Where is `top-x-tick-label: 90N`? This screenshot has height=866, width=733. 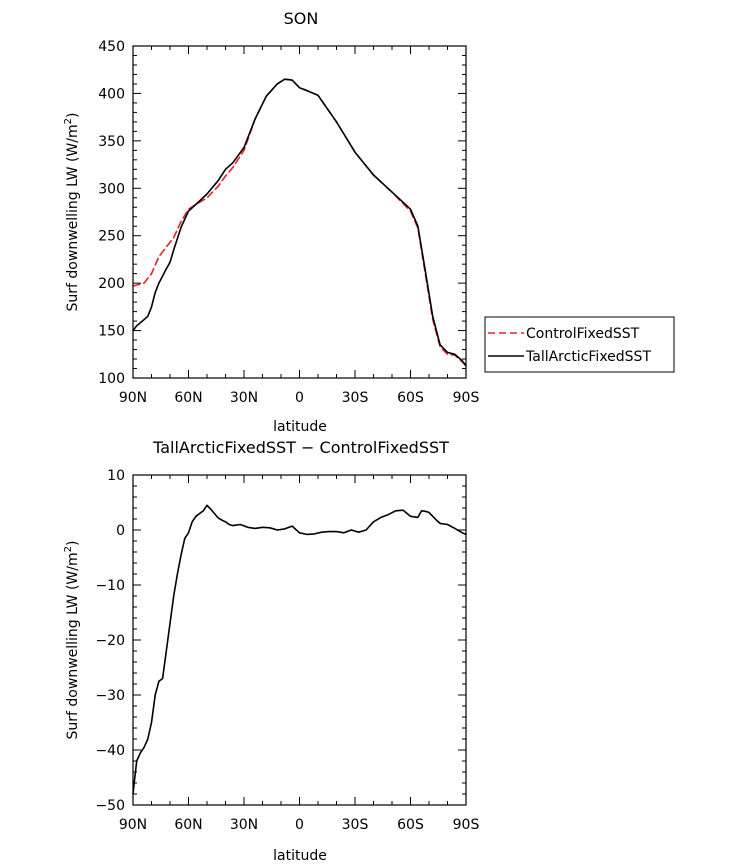 top-x-tick-label: 90N is located at coordinates (133, 398).